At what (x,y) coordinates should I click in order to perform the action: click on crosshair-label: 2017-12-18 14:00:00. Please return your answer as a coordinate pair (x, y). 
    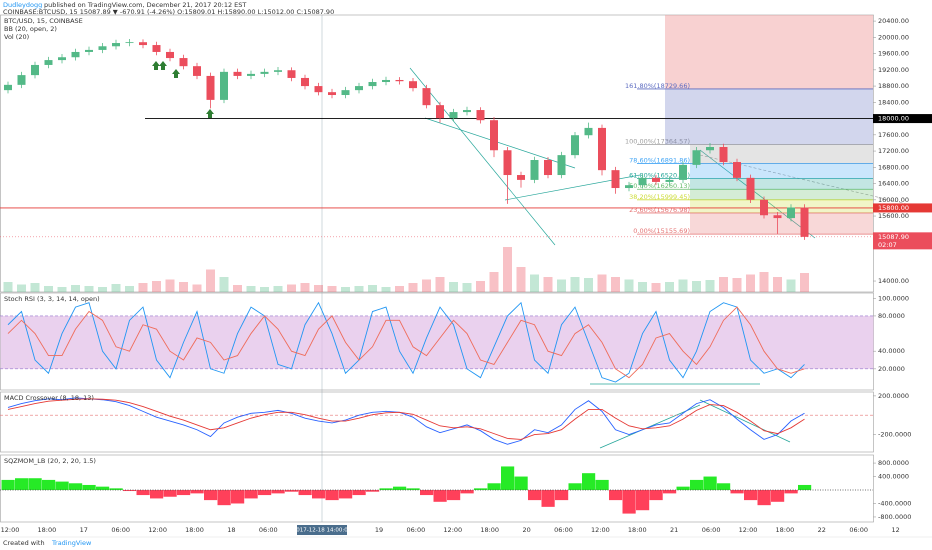
    Looking at the image, I should click on (322, 531).